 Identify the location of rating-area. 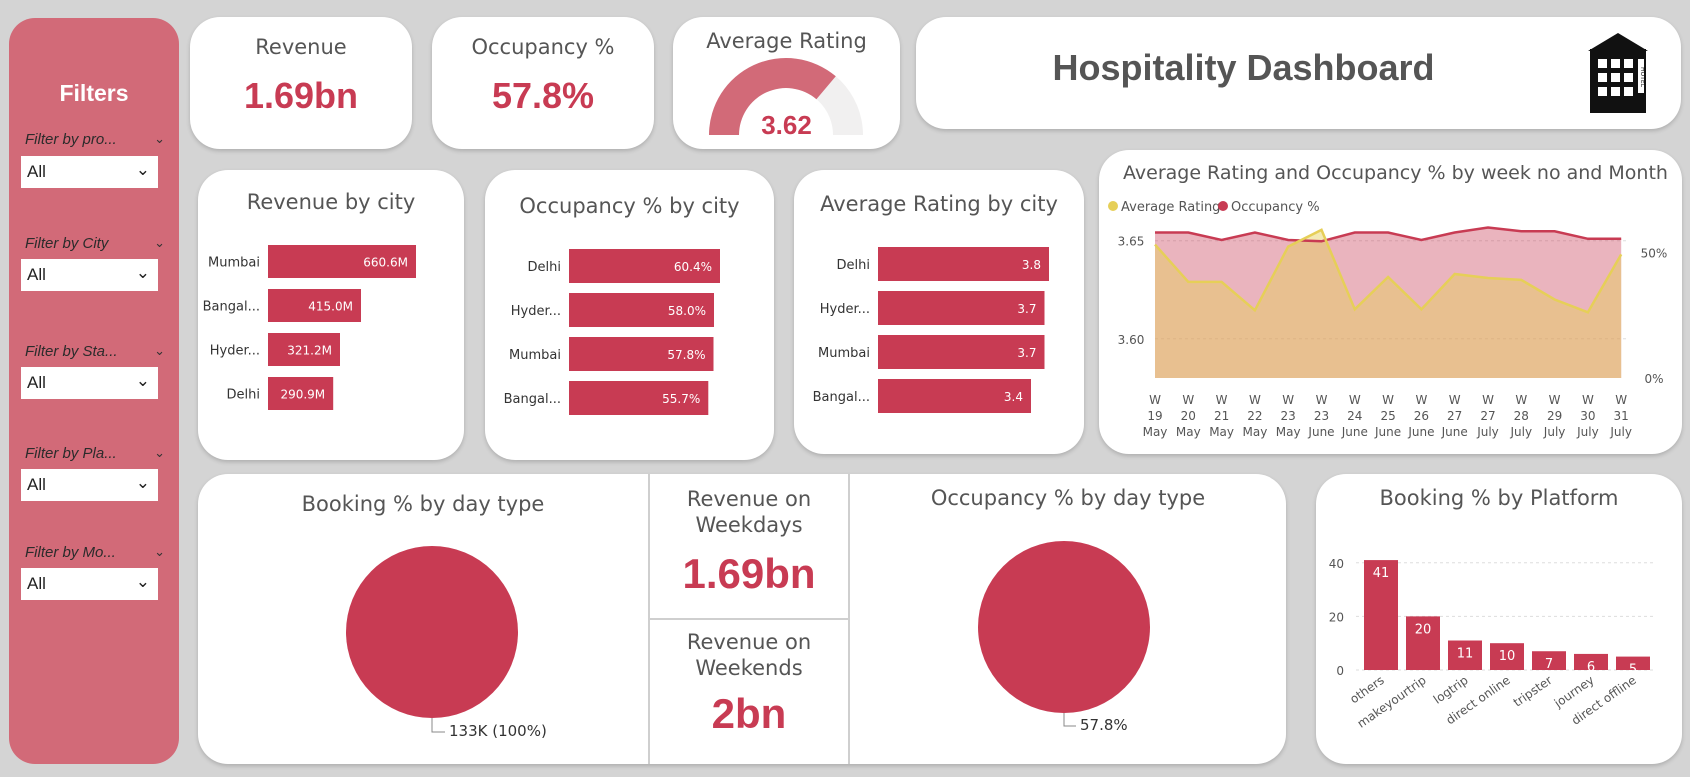
(1388, 303).